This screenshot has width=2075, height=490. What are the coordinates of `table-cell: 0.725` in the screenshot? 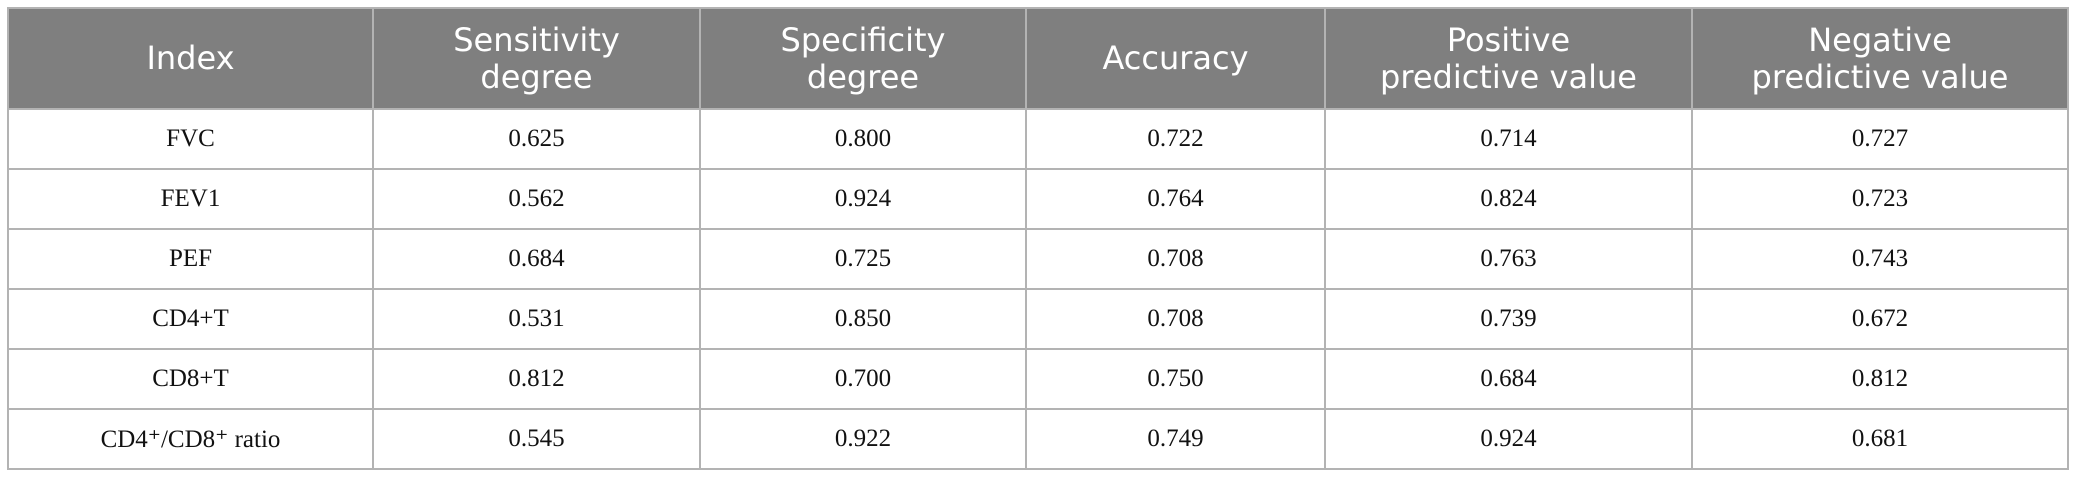 It's located at (863, 259).